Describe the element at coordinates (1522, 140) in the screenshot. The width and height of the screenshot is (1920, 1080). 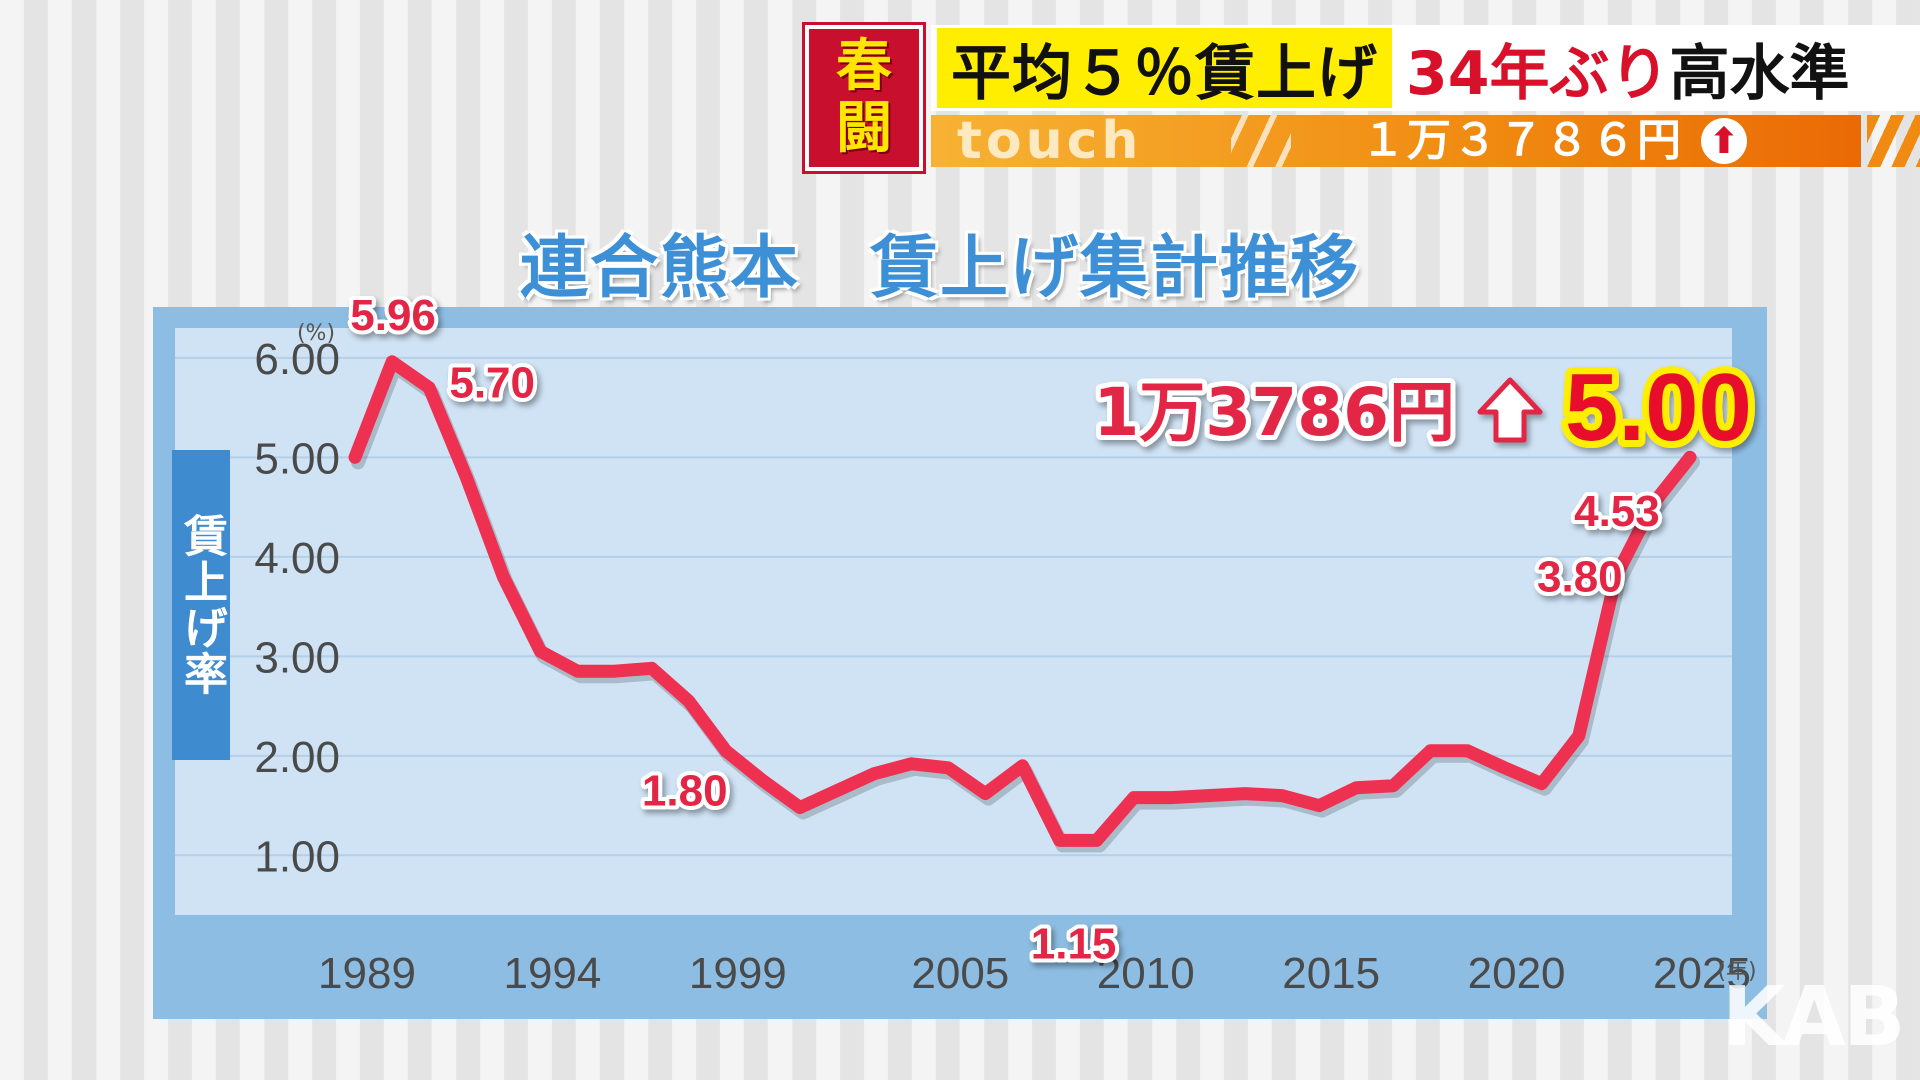
I see `sub-headline-amount: １万３７８６円` at that location.